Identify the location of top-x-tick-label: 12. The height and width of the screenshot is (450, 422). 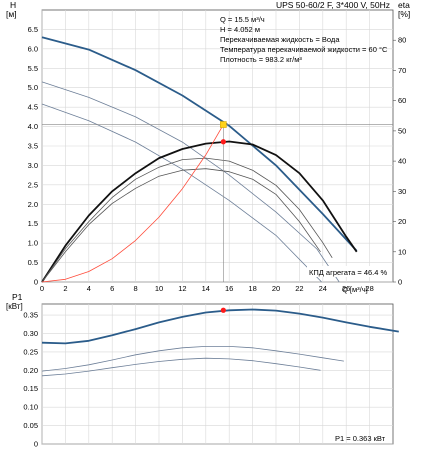
(182, 288).